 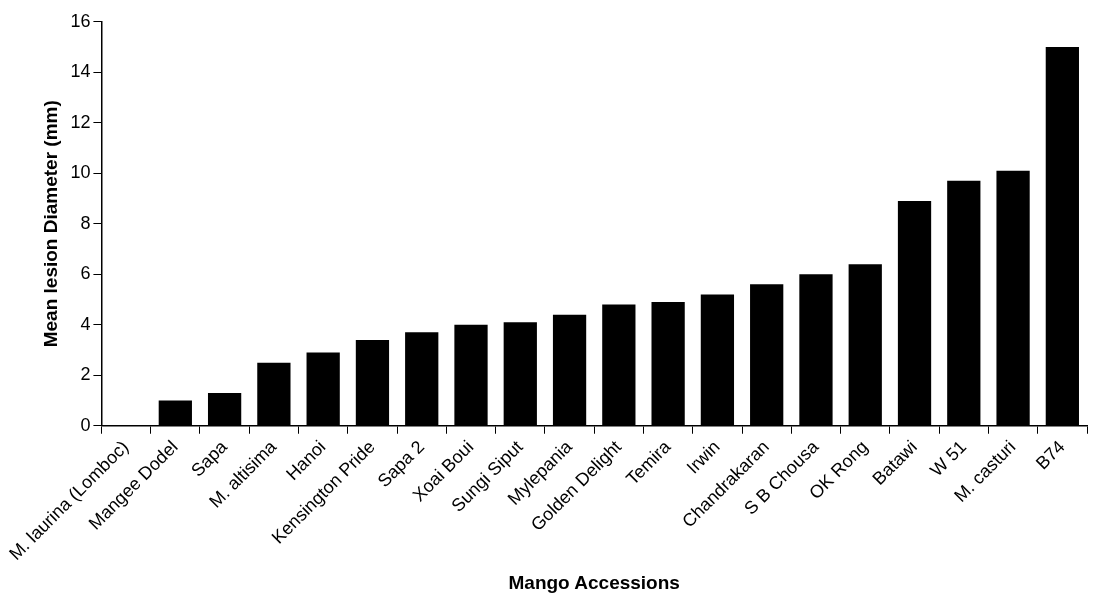 What do you see at coordinates (948, 458) in the screenshot?
I see `x-tick-label: W 51` at bounding box center [948, 458].